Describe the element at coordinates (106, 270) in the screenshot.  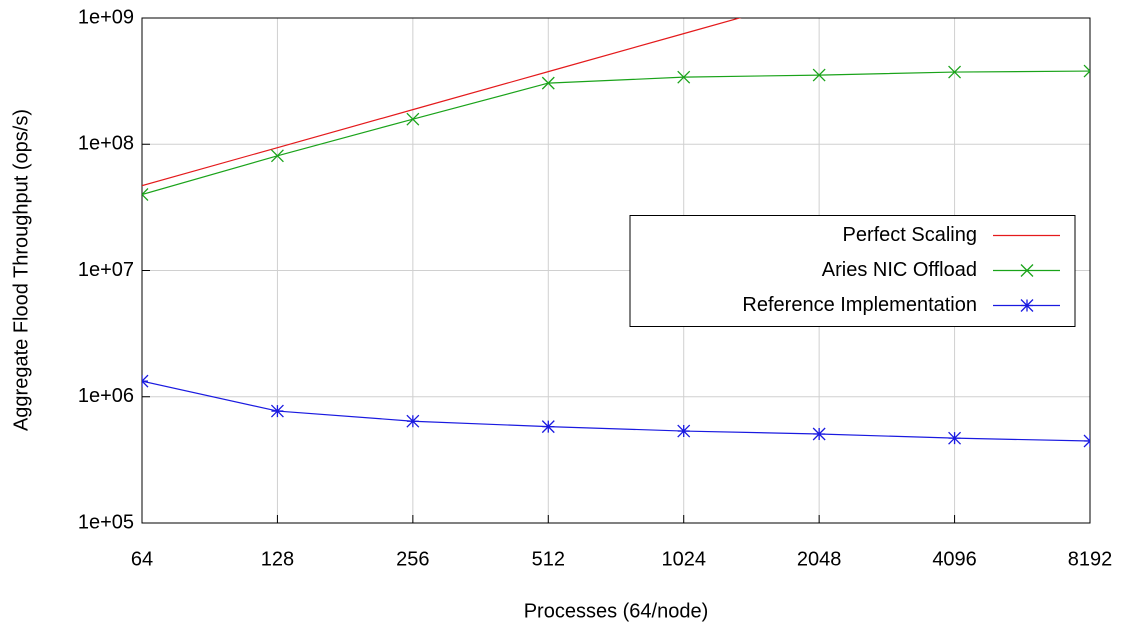
I see `y-tick-label: 1e+07` at that location.